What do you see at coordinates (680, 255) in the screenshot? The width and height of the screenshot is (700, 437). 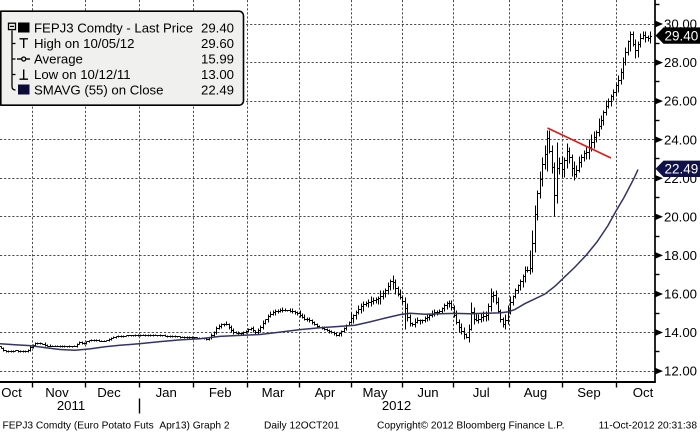 I see `svg-text: 18.00` at bounding box center [680, 255].